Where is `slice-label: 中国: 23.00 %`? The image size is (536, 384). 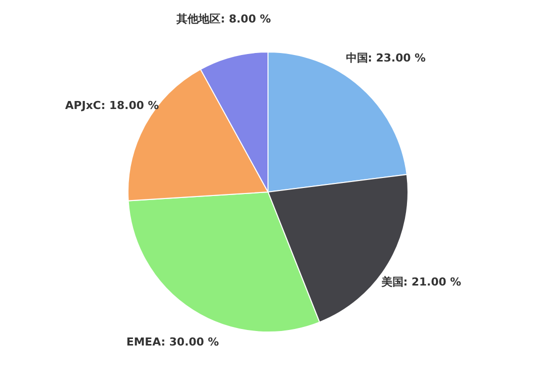
slice-label: 中国: 23.00 % is located at coordinates (386, 57).